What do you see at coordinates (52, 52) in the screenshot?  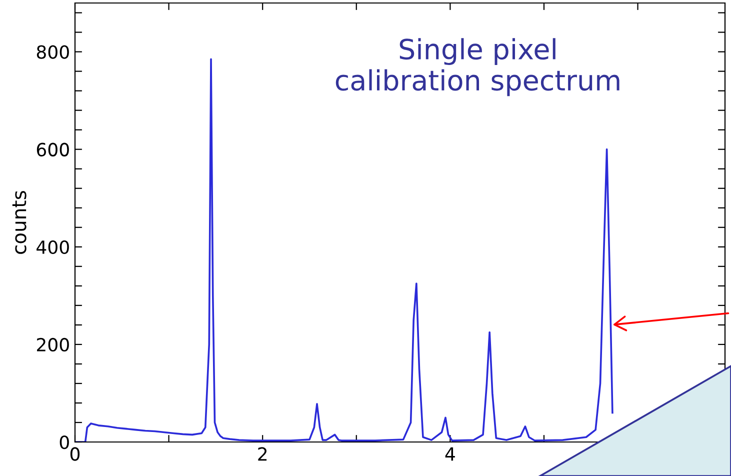 I see `y-tick-label: 800` at bounding box center [52, 52].